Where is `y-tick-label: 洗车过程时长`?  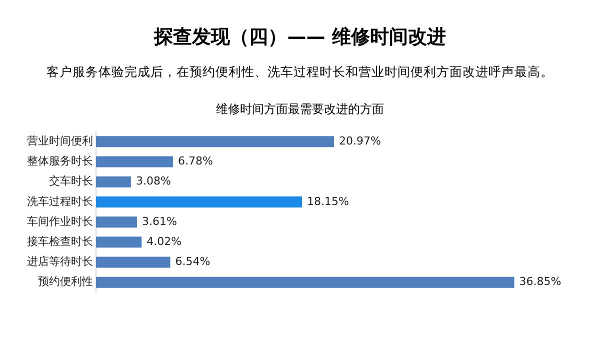 y-tick-label: 洗车过程时长 is located at coordinates (60, 201).